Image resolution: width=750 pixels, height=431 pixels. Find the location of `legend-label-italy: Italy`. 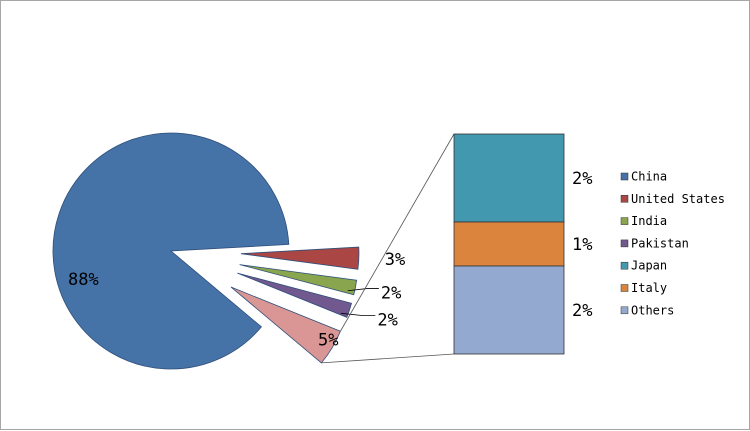

legend-label-italy: Italy is located at coordinates (649, 288).